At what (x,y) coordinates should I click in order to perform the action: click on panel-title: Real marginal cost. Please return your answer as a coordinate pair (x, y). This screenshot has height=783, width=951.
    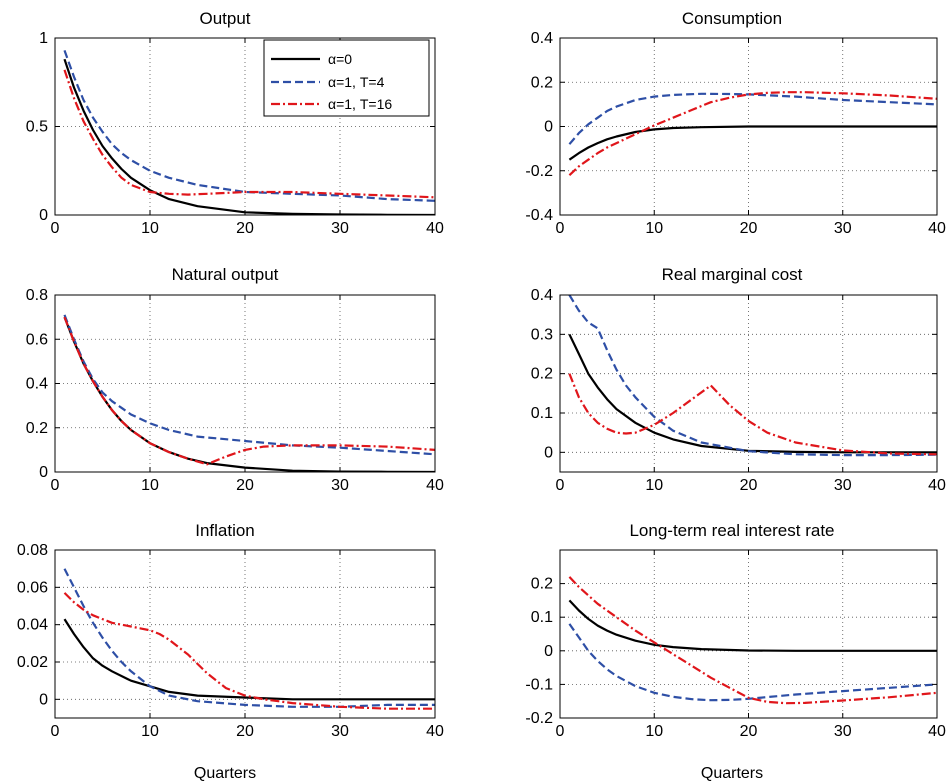
    Looking at the image, I should click on (732, 274).